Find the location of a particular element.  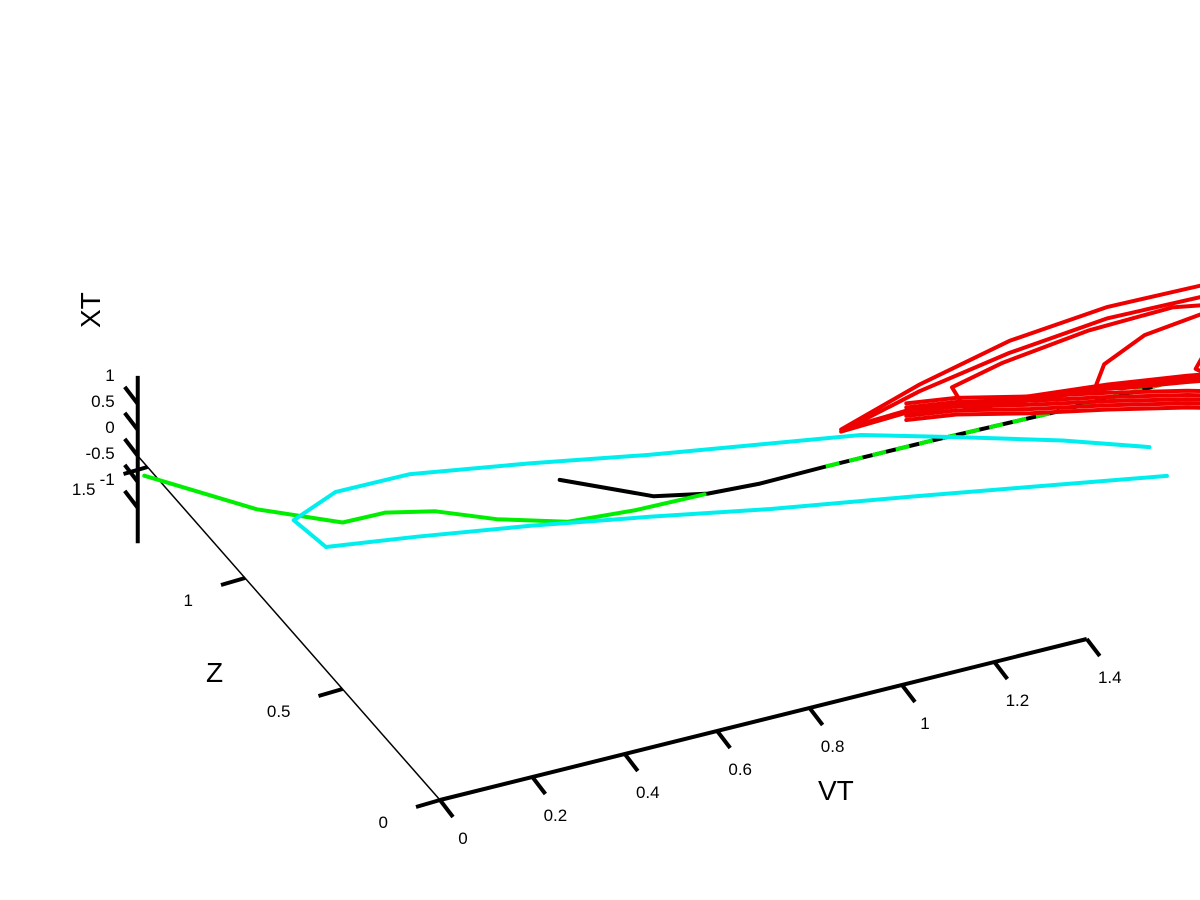

xt-tick-label: -0.5 is located at coordinates (99, 453).